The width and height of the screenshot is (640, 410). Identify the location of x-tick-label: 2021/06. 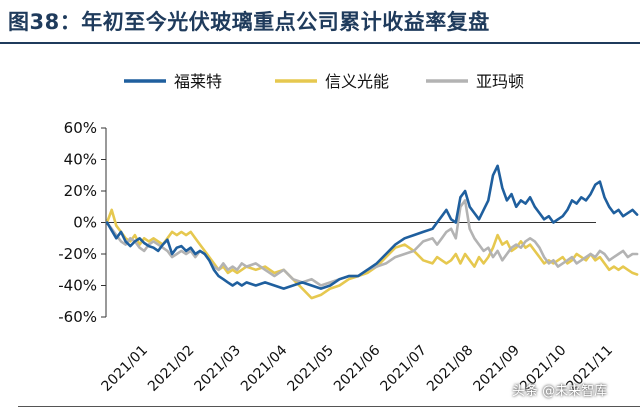
(357, 368).